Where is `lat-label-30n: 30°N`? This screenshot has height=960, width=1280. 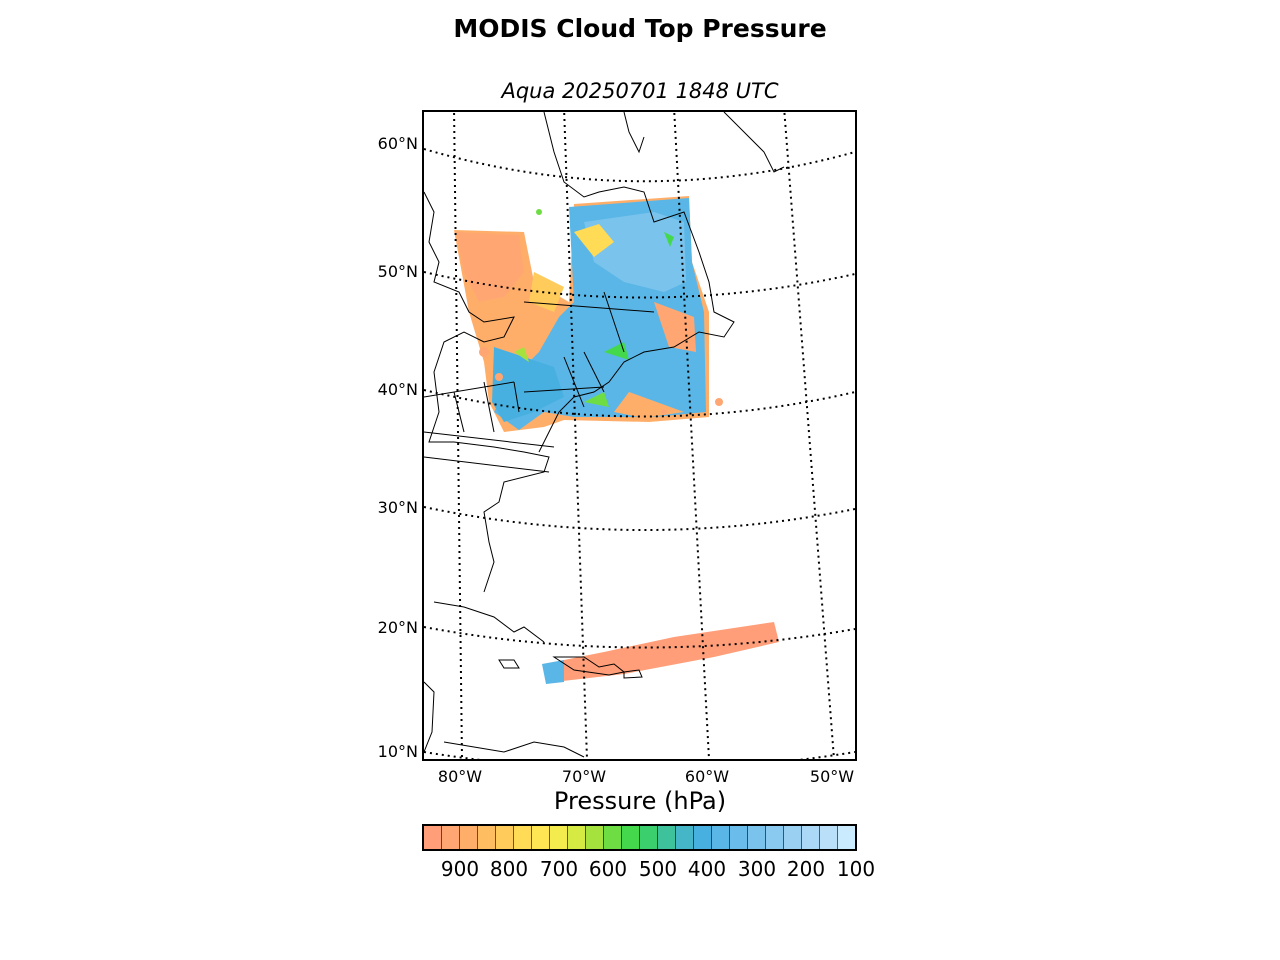
lat-label-30n: 30°N is located at coordinates (397, 507).